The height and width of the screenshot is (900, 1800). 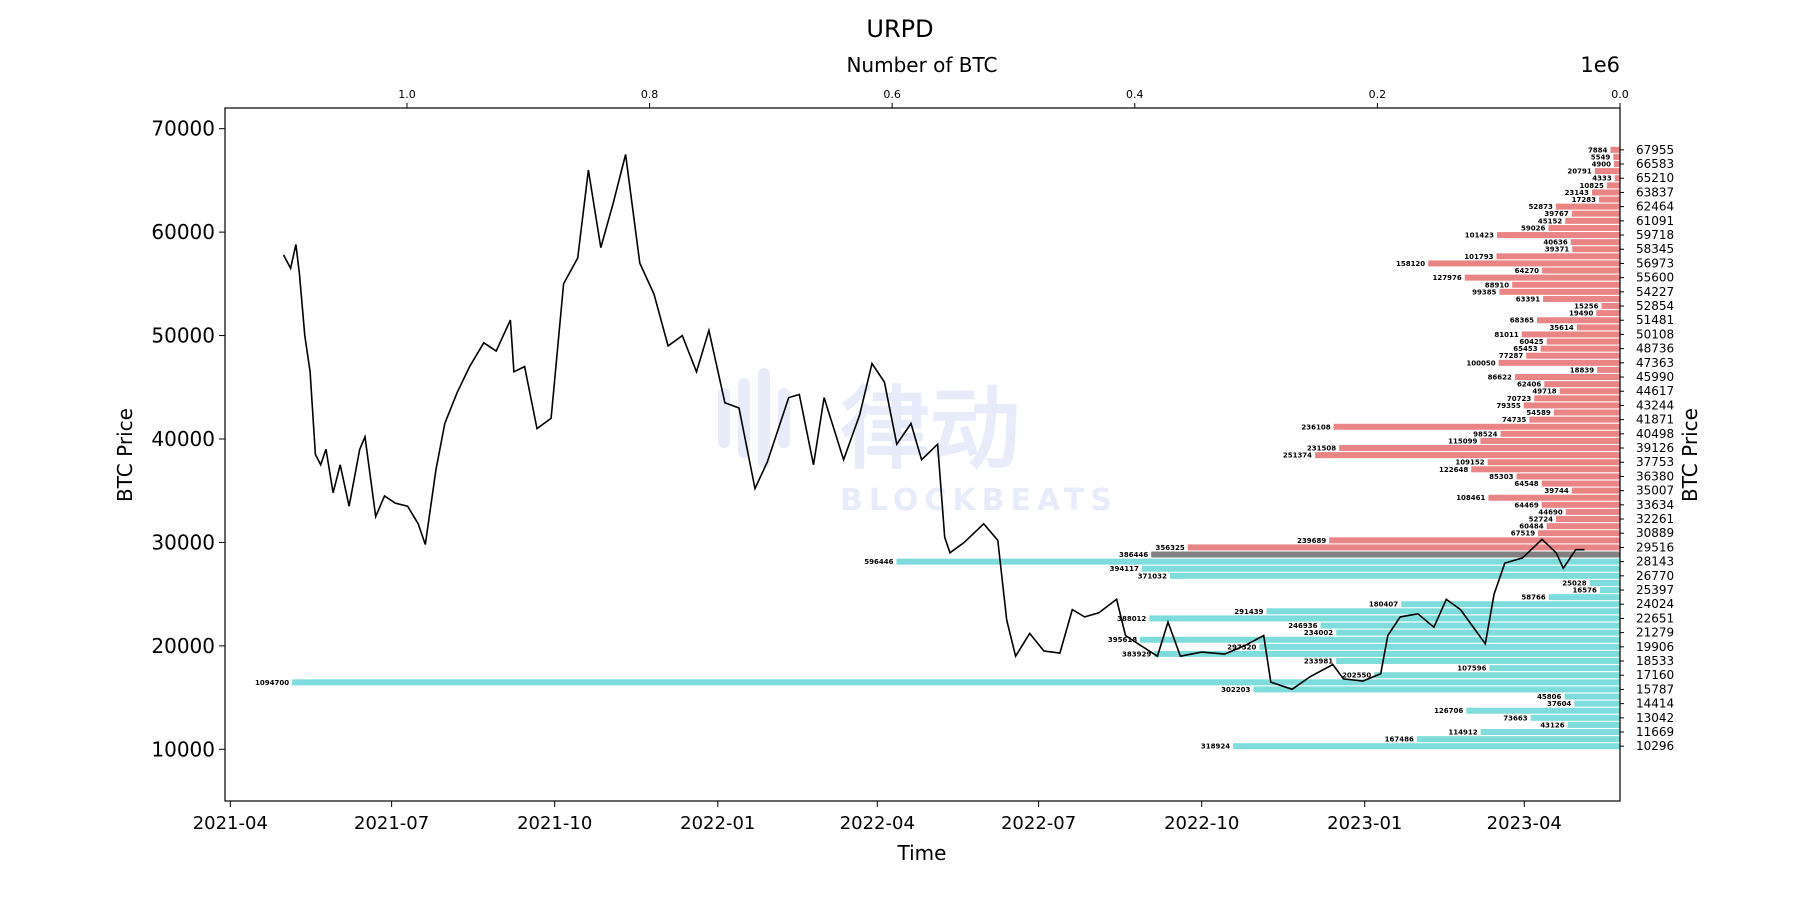 I want to click on x-tick-label: 2022-04, so click(x=877, y=823).